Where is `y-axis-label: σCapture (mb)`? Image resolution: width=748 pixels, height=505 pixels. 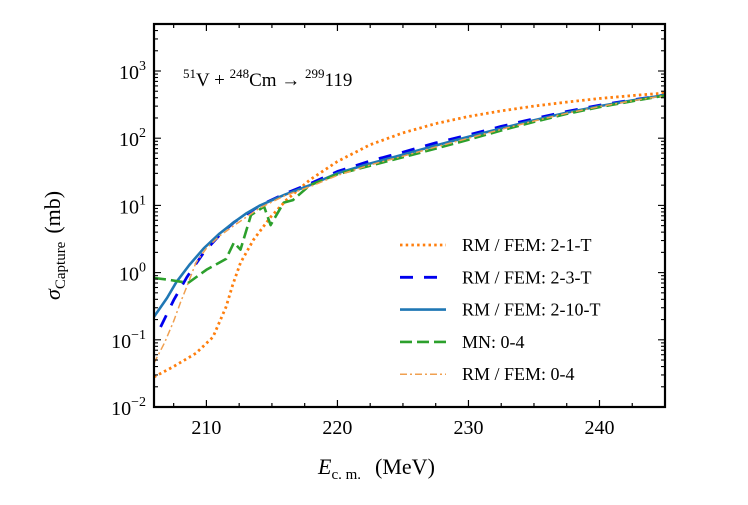
y-axis-label: σCapture (mb) is located at coordinates (54, 245).